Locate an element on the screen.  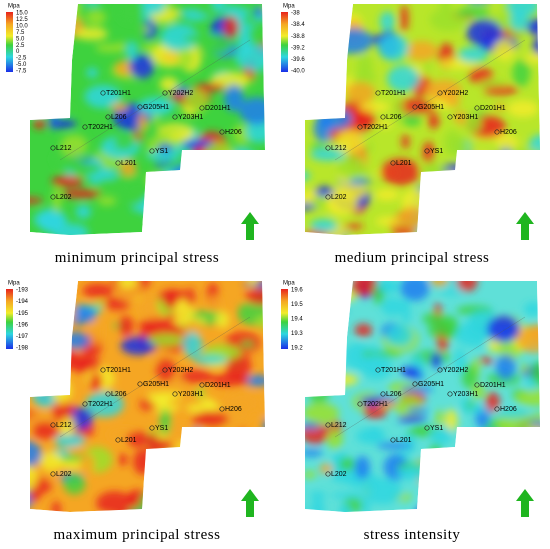
well-label: H206 is located at coordinates (233, 132).